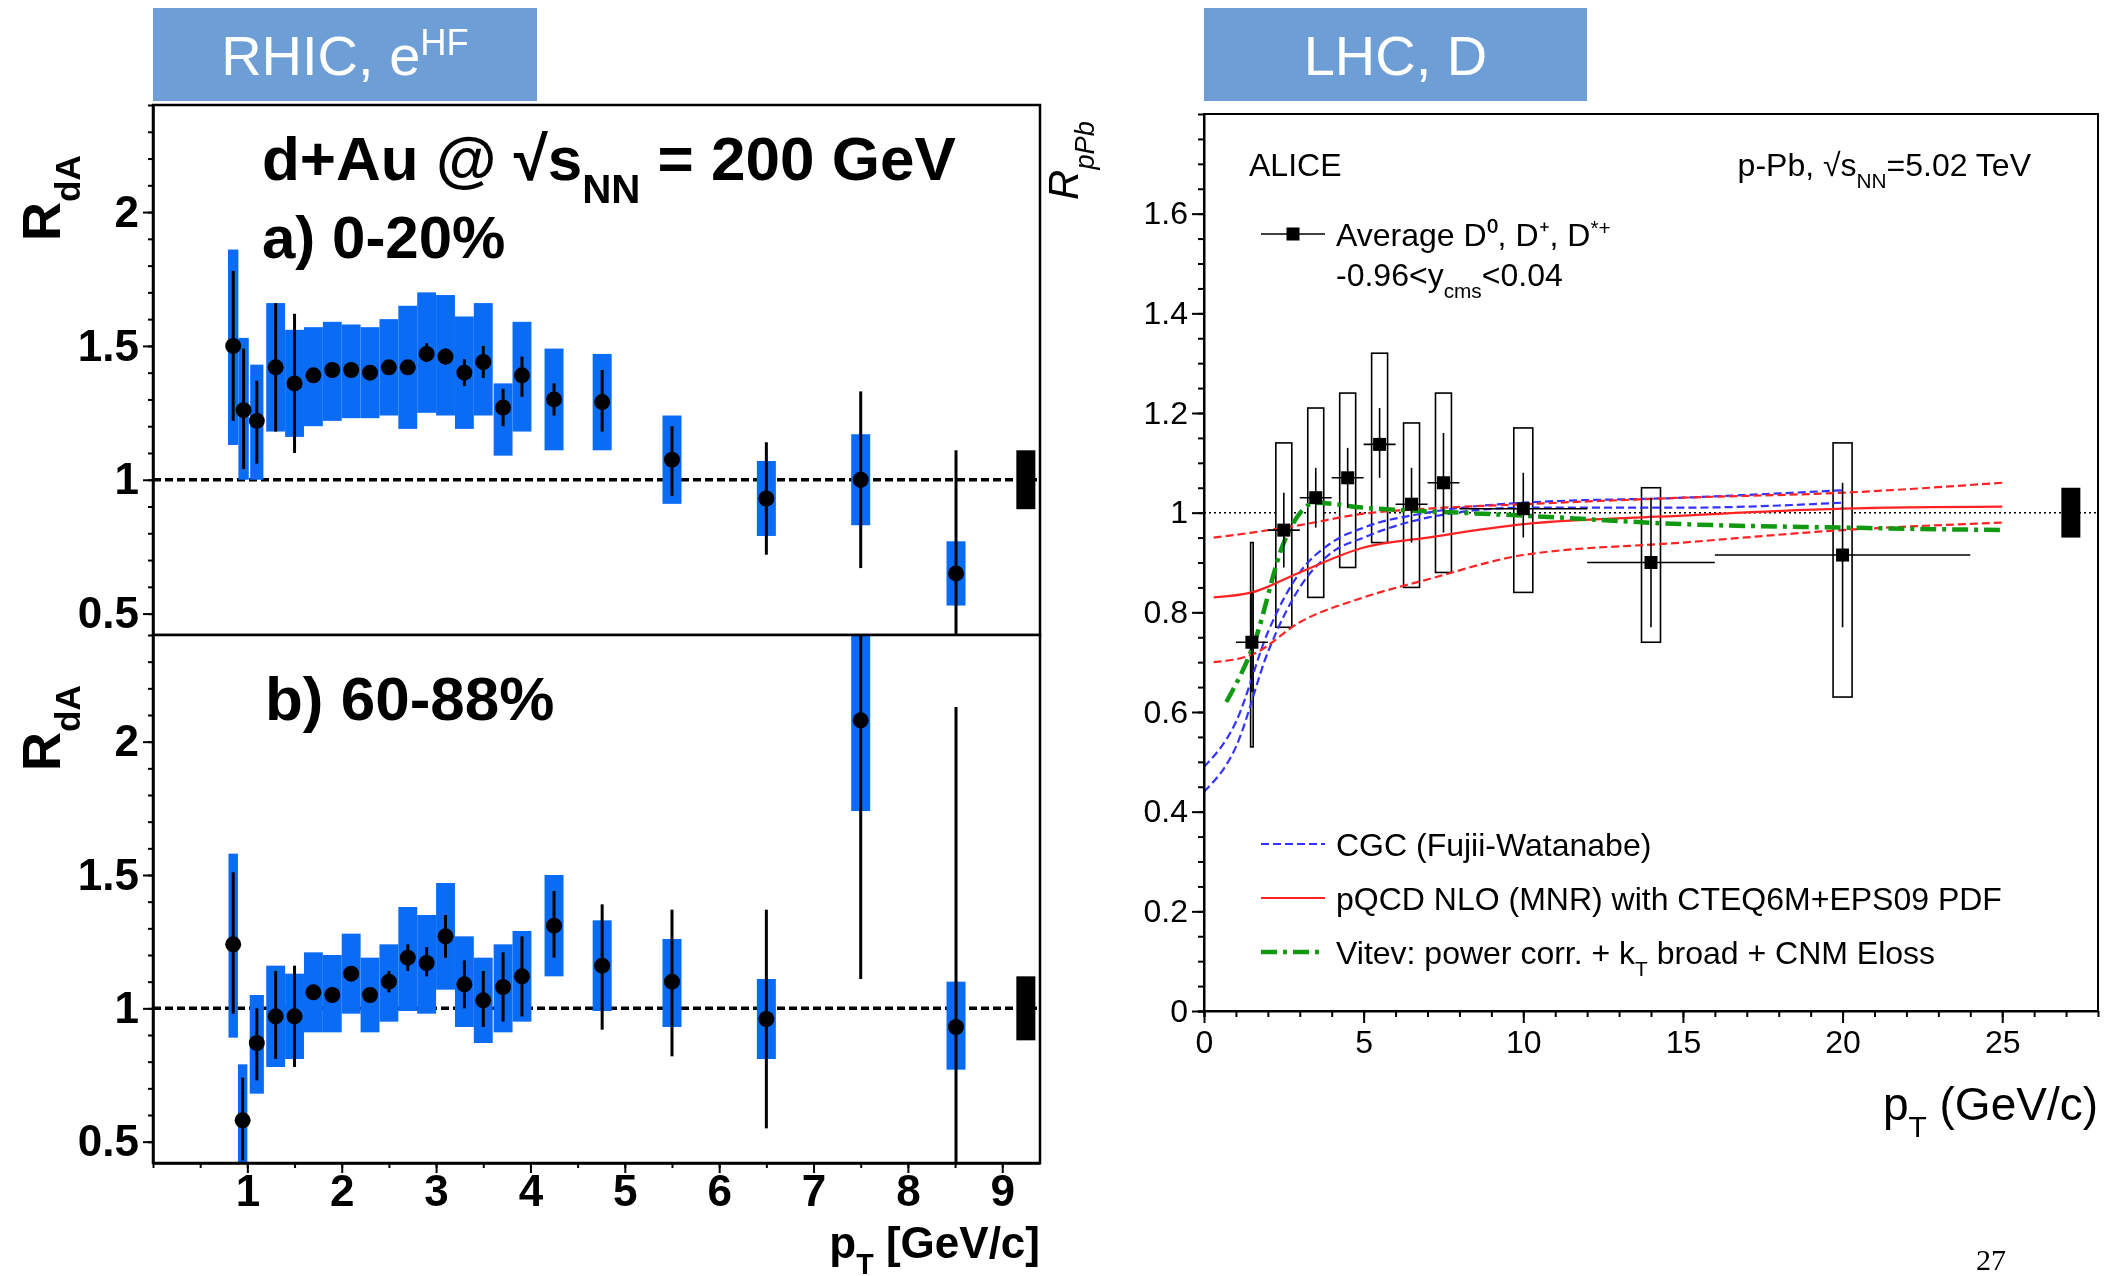  Describe the element at coordinates (1165, 711) in the screenshot. I see `y-tick-label: 0.6` at that location.